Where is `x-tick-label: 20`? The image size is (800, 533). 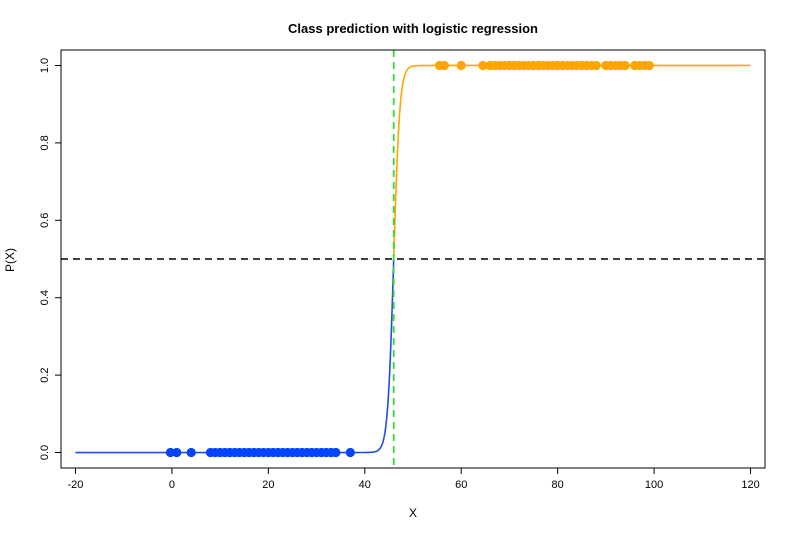 x-tick-label: 20 is located at coordinates (268, 485).